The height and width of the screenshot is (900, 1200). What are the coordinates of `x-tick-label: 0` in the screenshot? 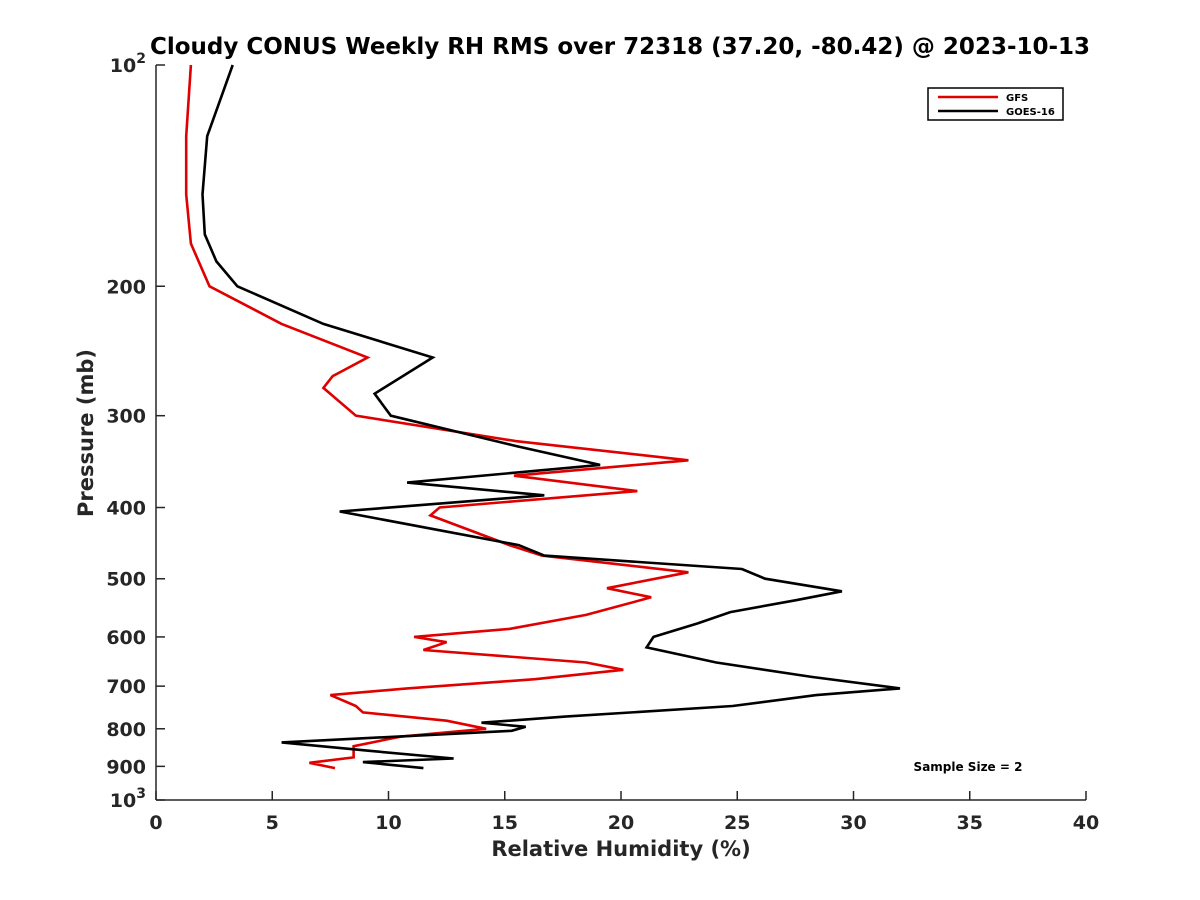 It's located at (155, 823).